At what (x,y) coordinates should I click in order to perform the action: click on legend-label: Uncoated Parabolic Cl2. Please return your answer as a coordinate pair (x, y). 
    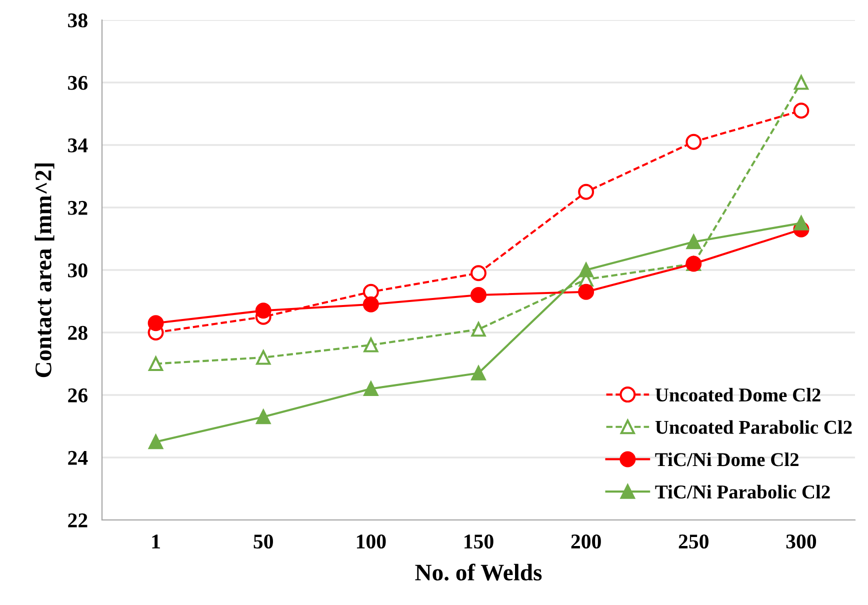
    Looking at the image, I should click on (753, 427).